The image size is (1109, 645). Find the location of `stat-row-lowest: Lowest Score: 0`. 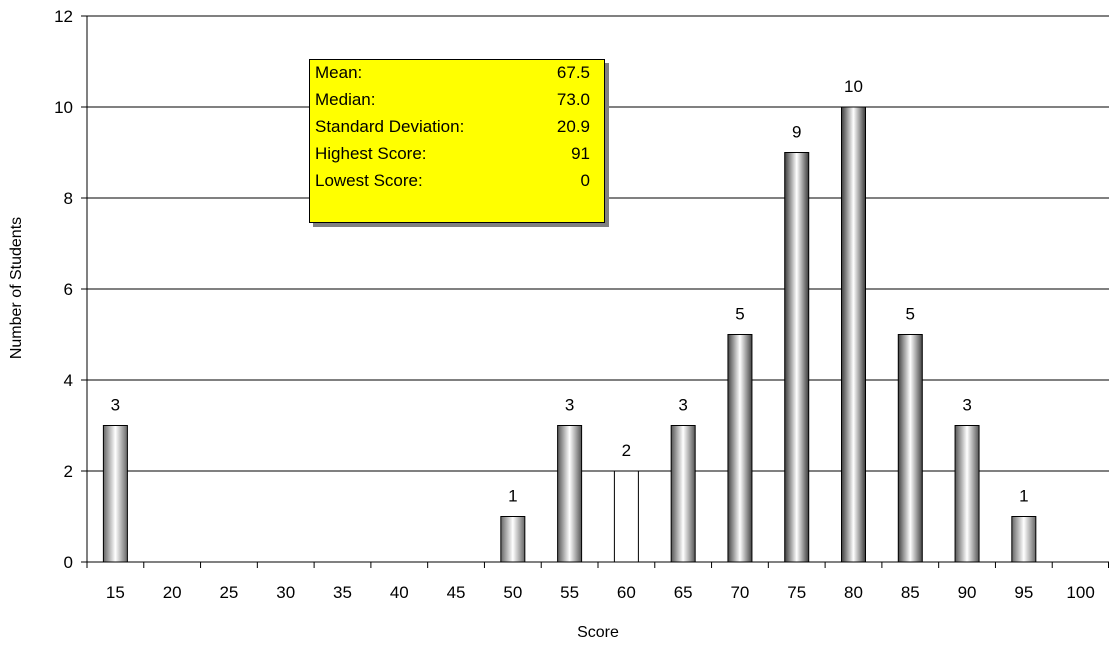

stat-row-lowest: Lowest Score: 0 is located at coordinates (457, 182).